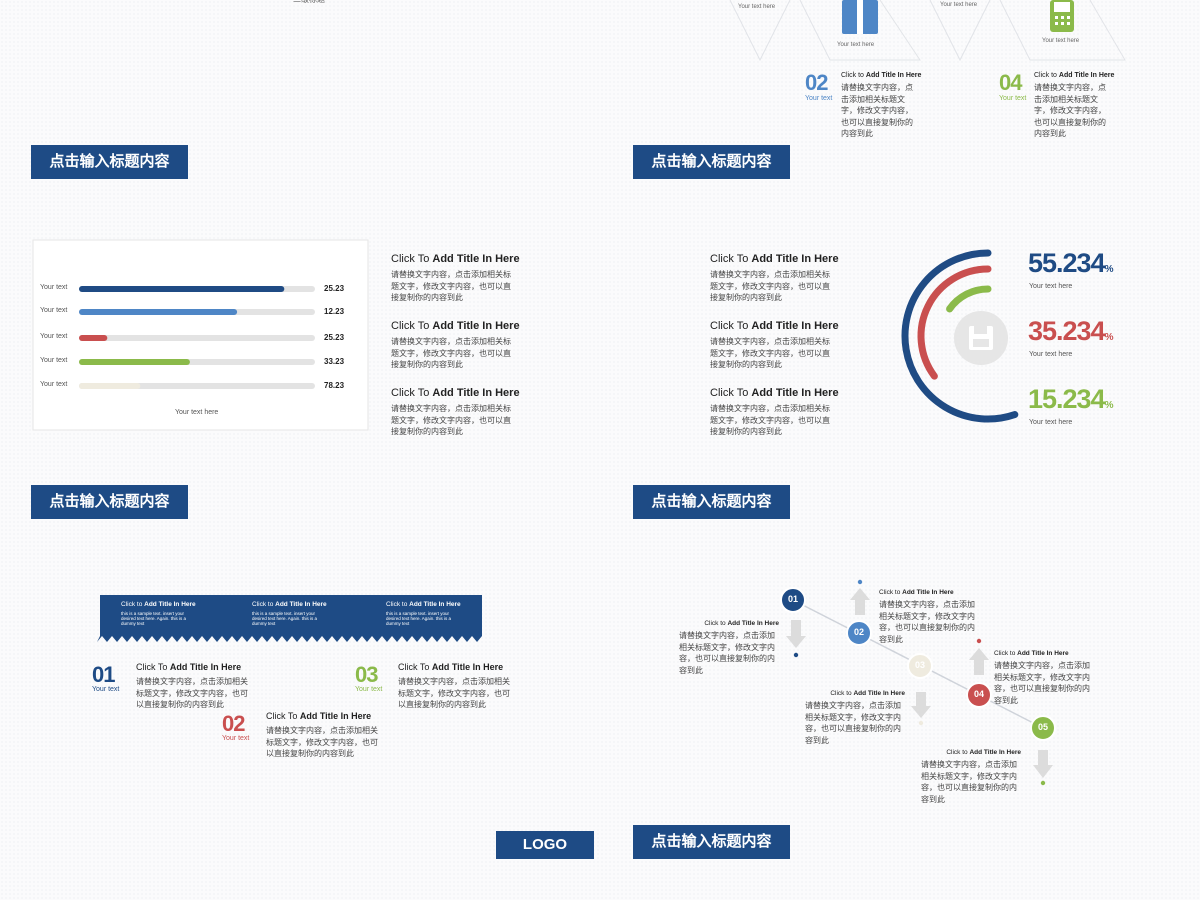 This screenshot has height=900, width=1200. I want to click on item-number: 04, so click(1011, 82).